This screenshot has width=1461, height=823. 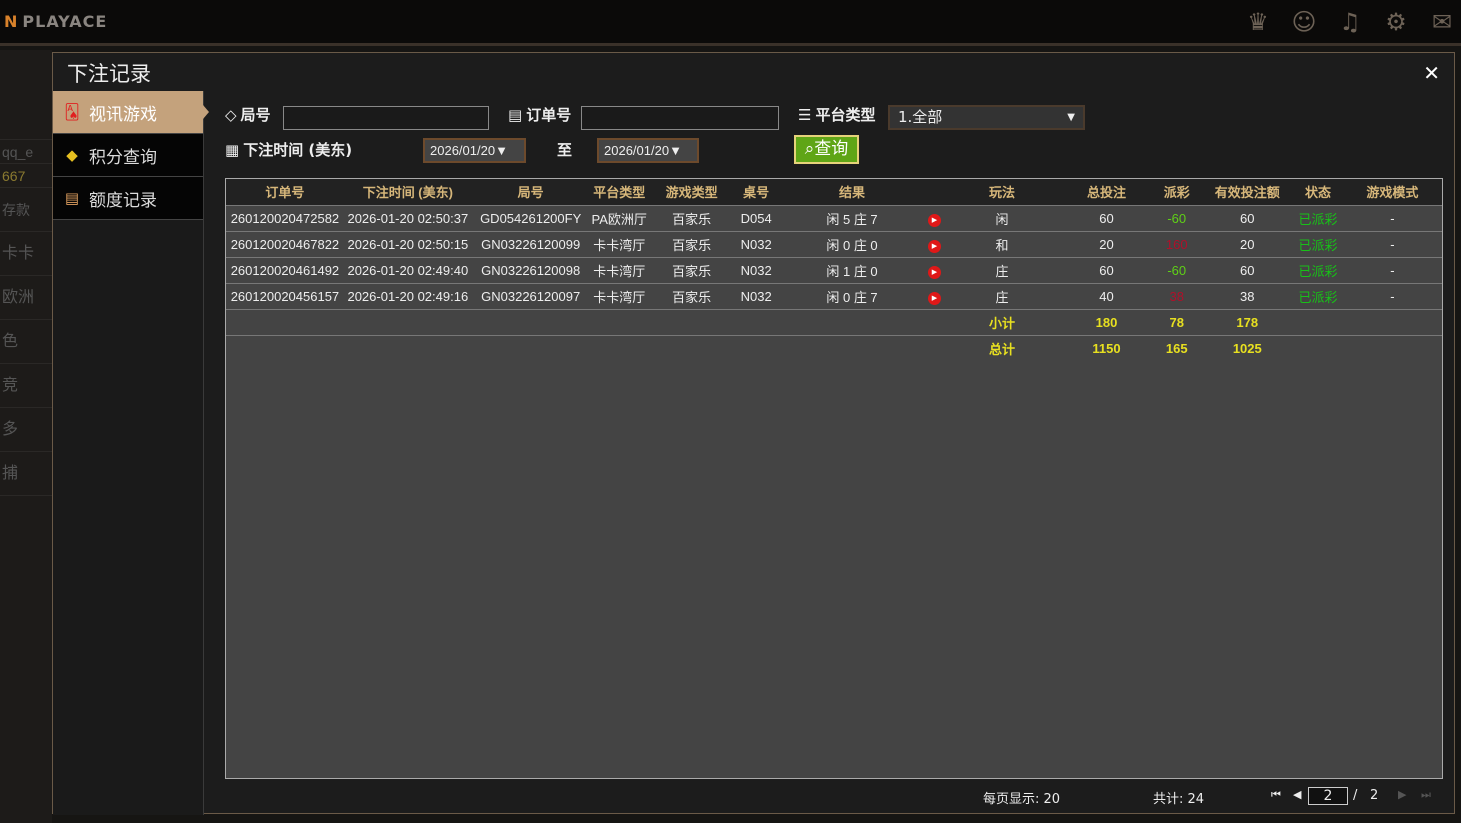 I want to click on column-header: 状态, so click(x=1318, y=192).